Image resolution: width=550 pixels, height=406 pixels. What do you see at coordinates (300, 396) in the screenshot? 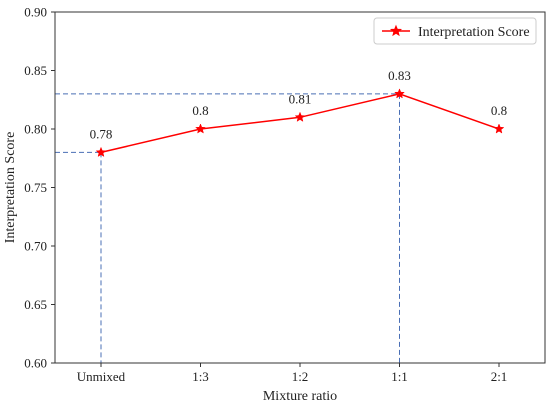
I see `x-axis-label: Mixture ratio` at bounding box center [300, 396].